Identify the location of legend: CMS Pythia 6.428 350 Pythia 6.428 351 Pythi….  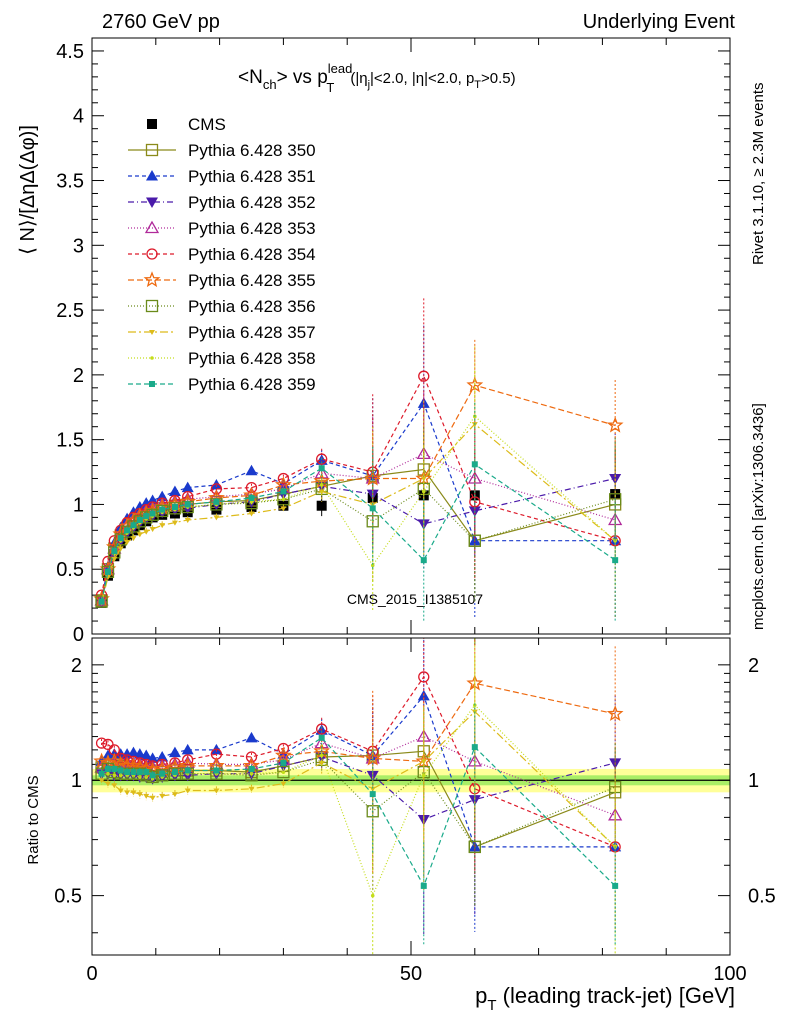
(222, 254).